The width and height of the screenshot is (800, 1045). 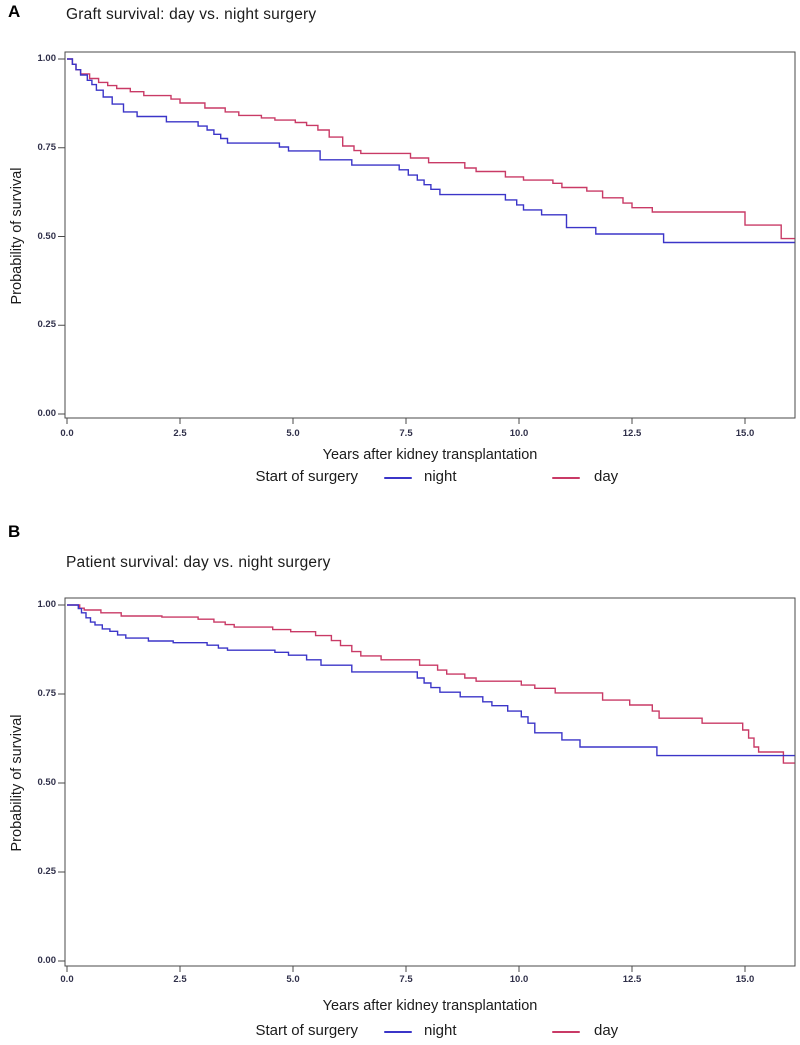 I want to click on panel-letter-a: A, so click(x=14, y=11).